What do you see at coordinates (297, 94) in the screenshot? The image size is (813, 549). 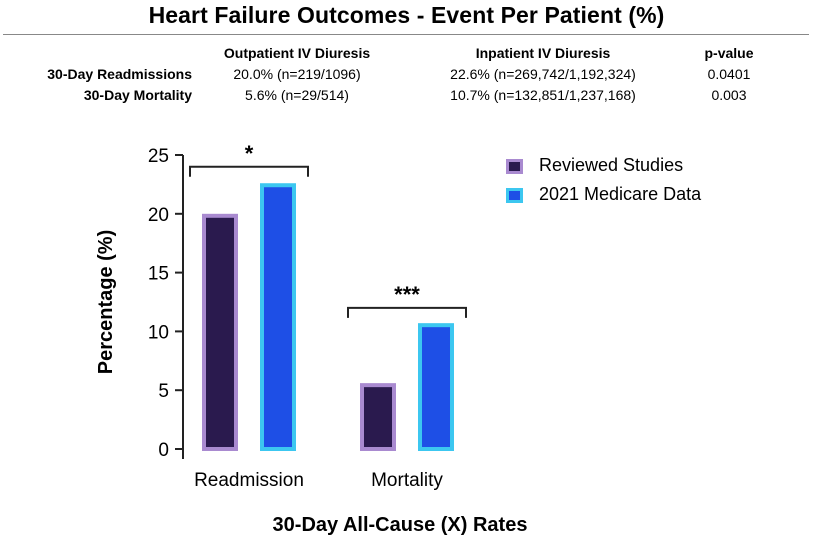 I see `summary-cell-outpatient: 5.6% (n=29/514)` at bounding box center [297, 94].